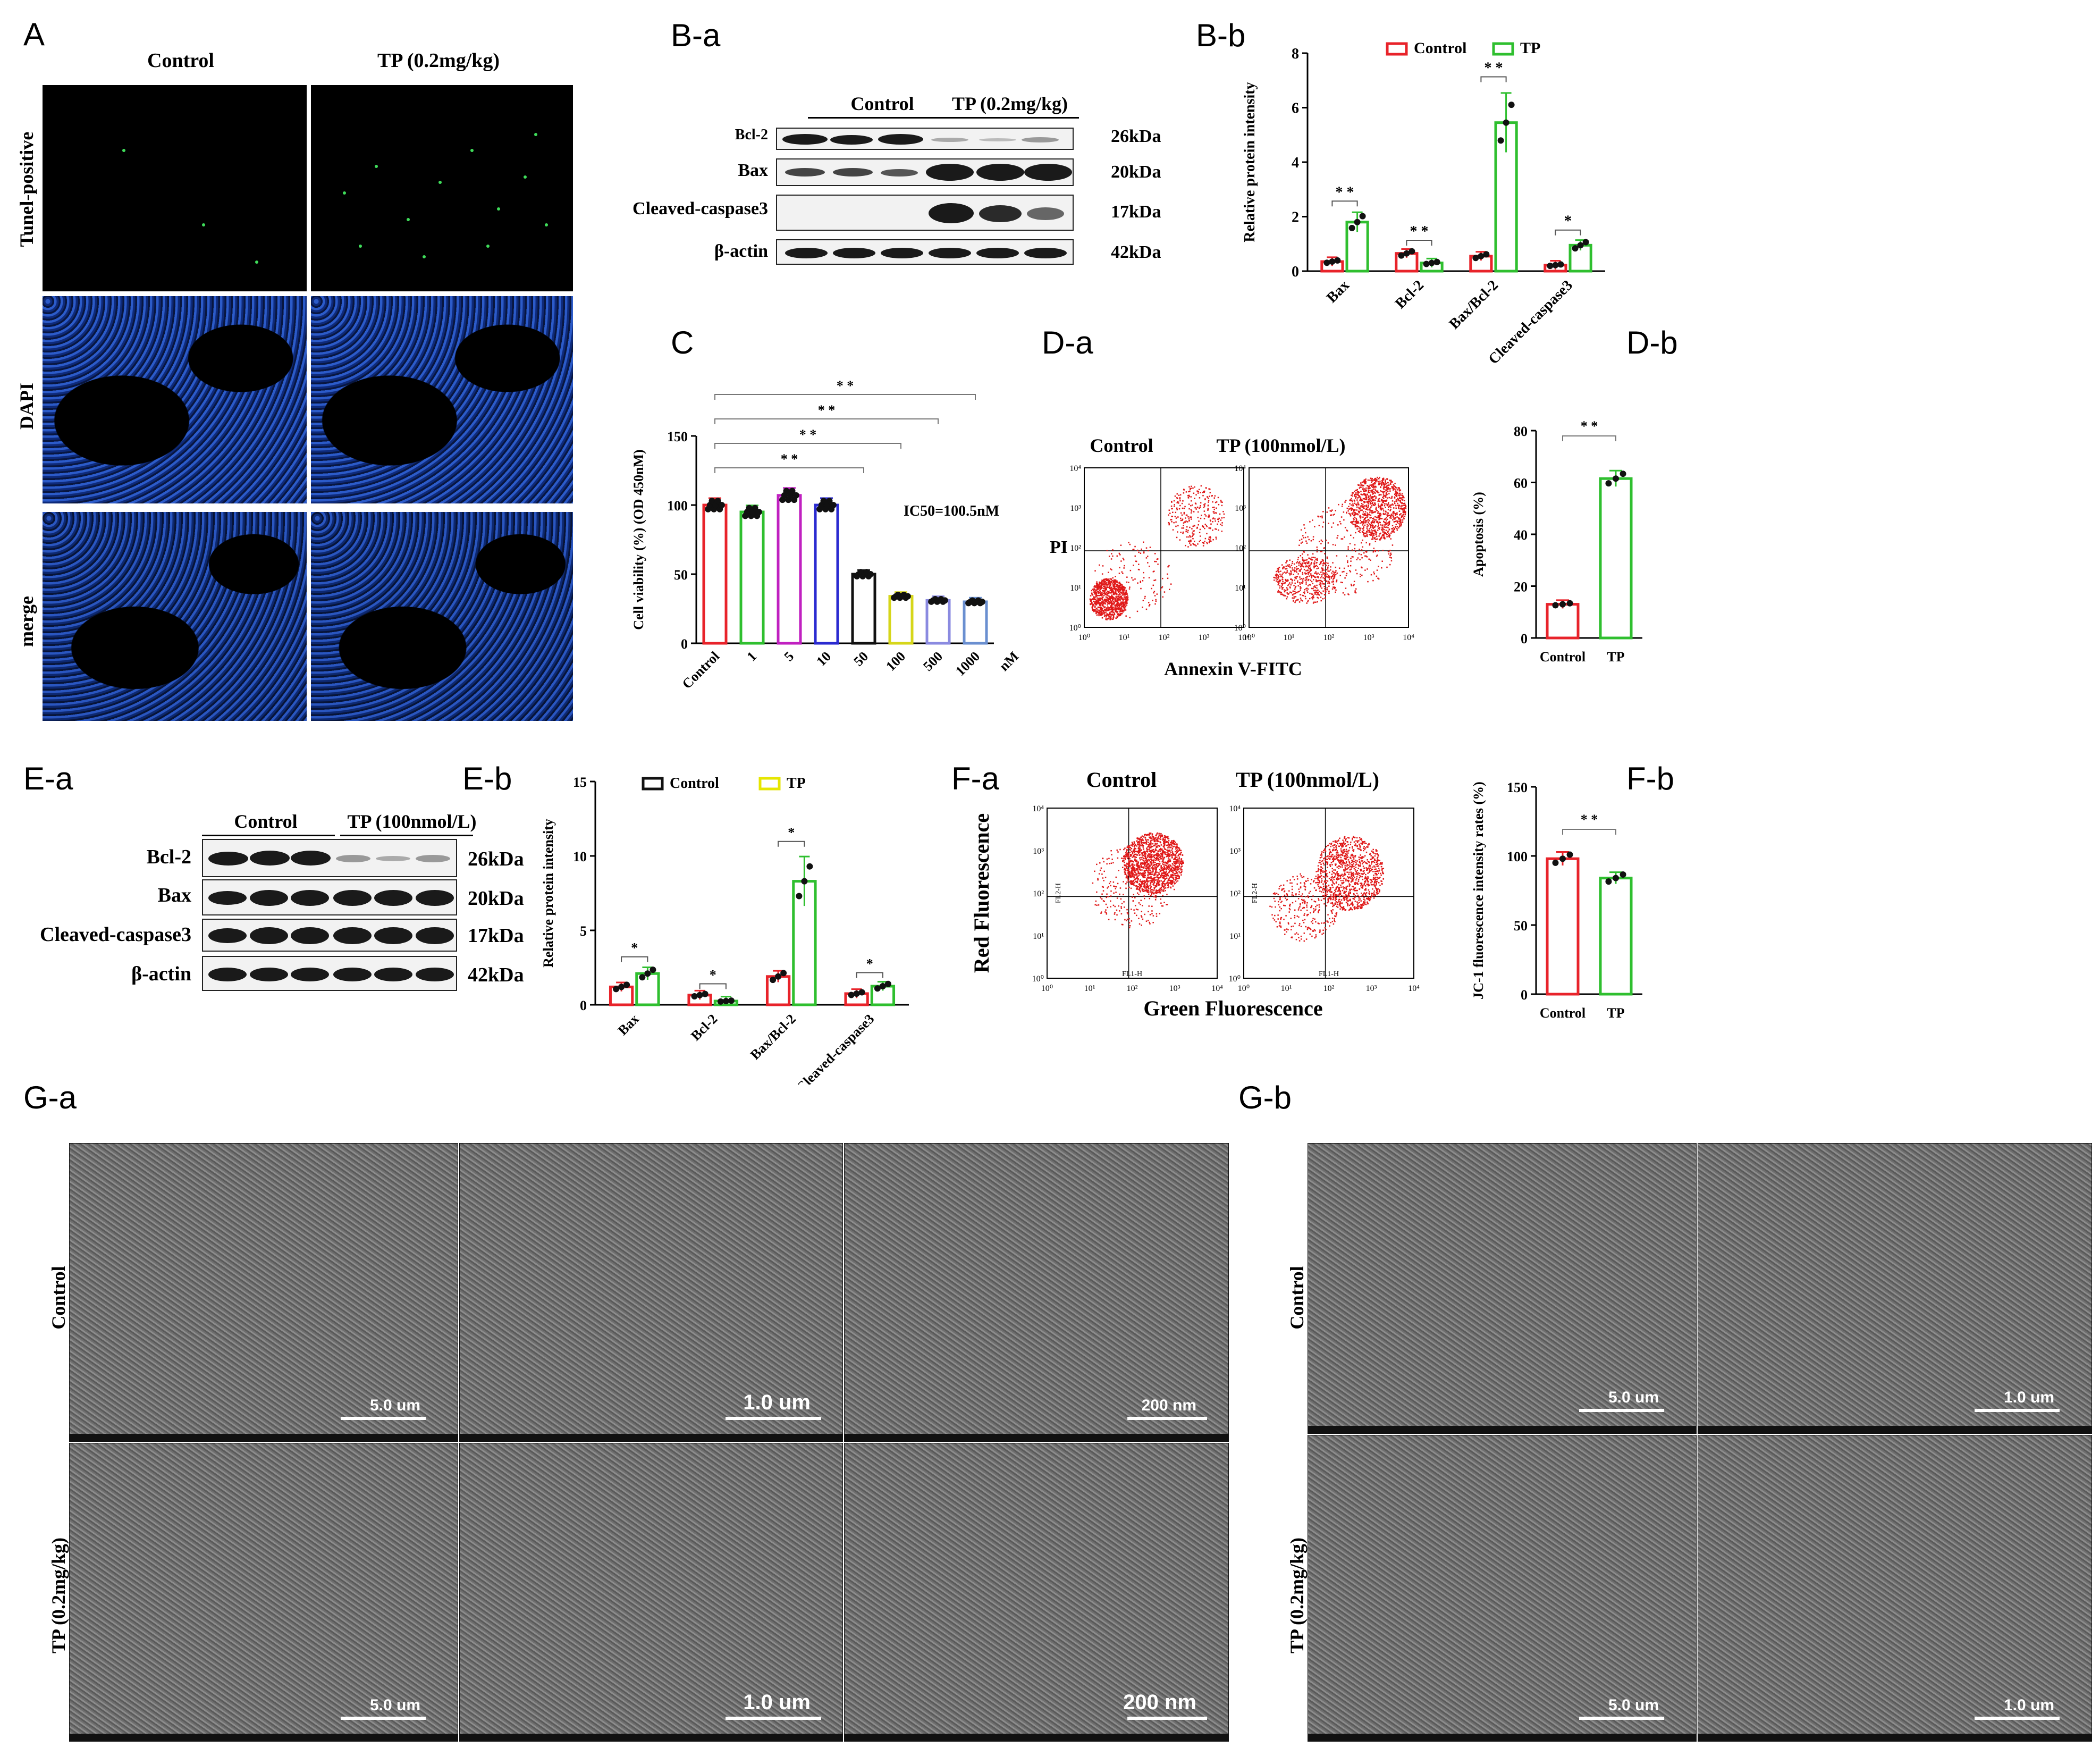 The width and height of the screenshot is (2100, 1756). What do you see at coordinates (1329, 547) in the screenshot?
I see `flow-plot-frame` at bounding box center [1329, 547].